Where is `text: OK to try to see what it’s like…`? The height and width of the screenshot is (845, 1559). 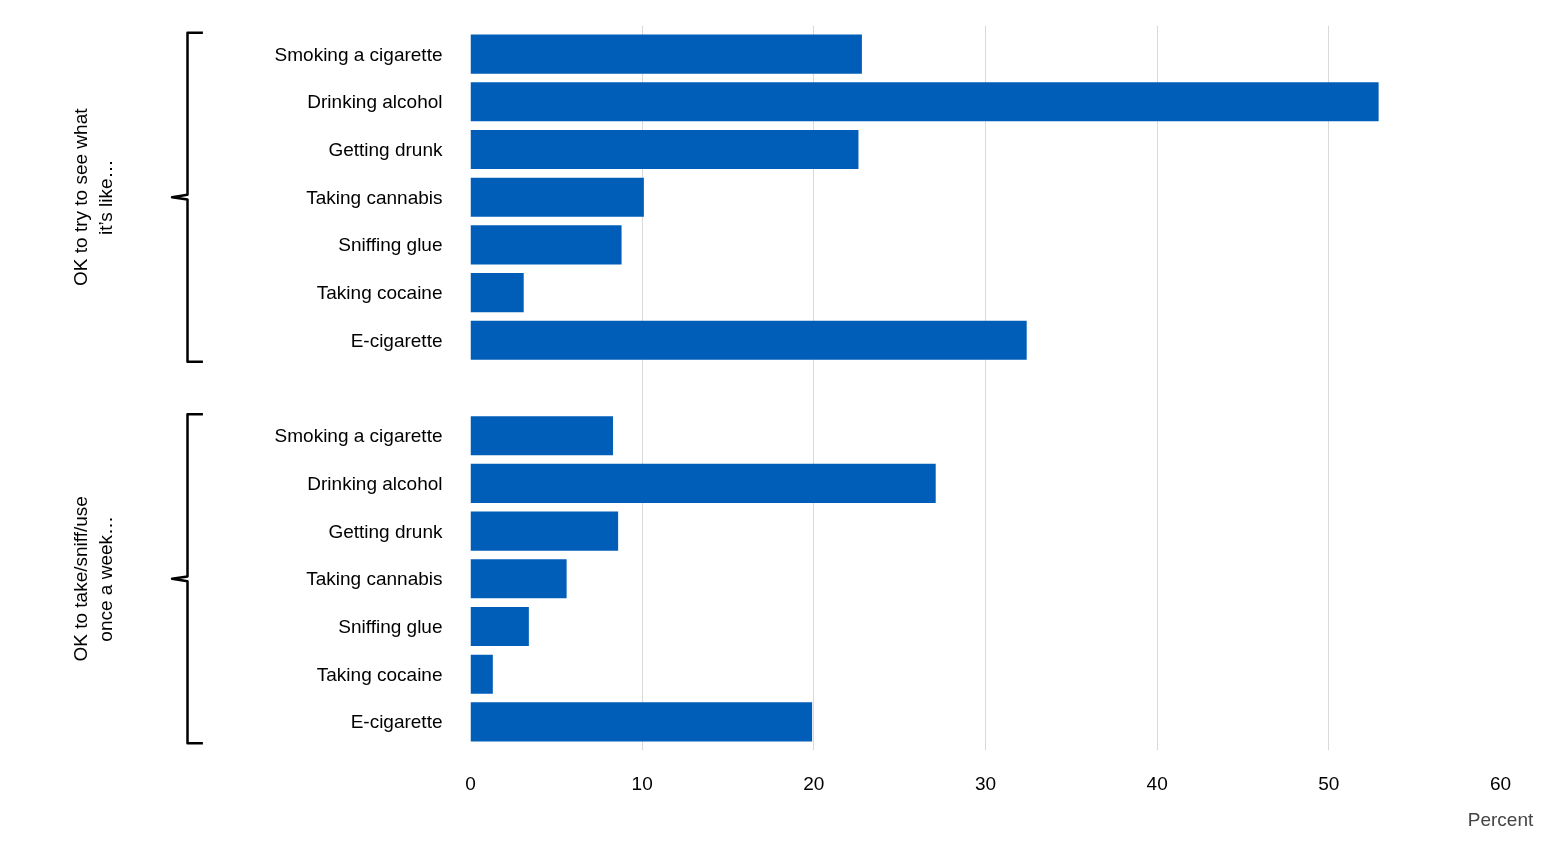 text: OK to try to see what it’s like… is located at coordinates (92, 196).